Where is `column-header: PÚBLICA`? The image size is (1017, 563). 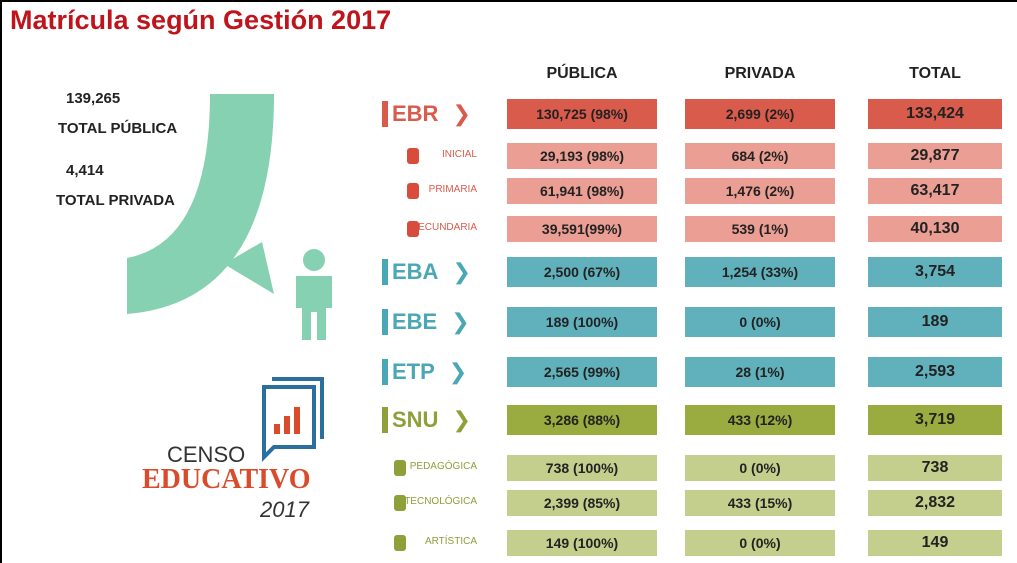 column-header: PÚBLICA is located at coordinates (582, 73).